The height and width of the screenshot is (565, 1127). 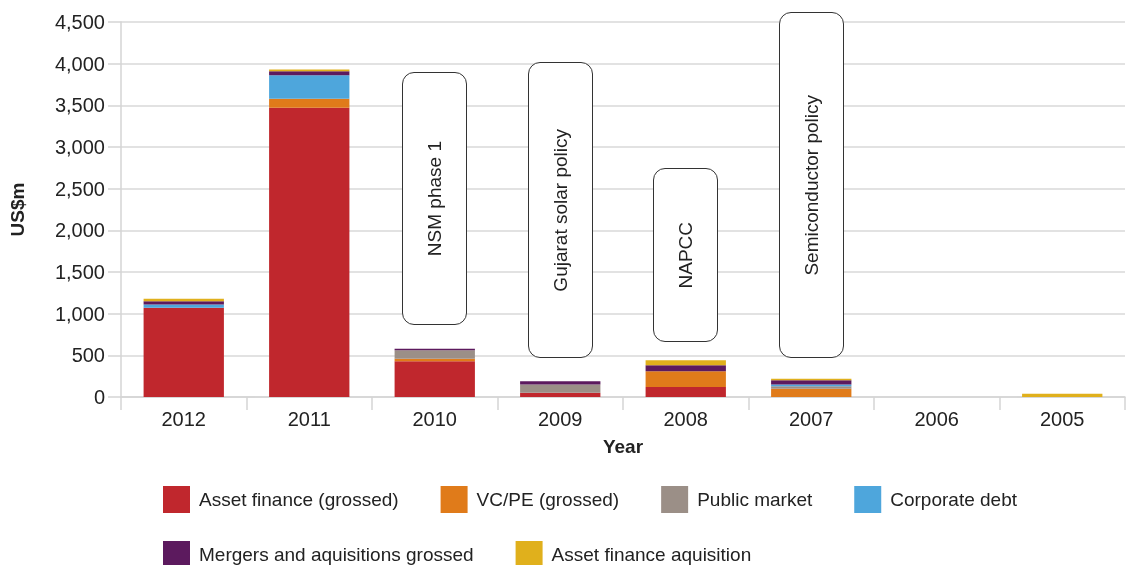 What do you see at coordinates (560, 210) in the screenshot?
I see `annotation: Gujarat solar policy` at bounding box center [560, 210].